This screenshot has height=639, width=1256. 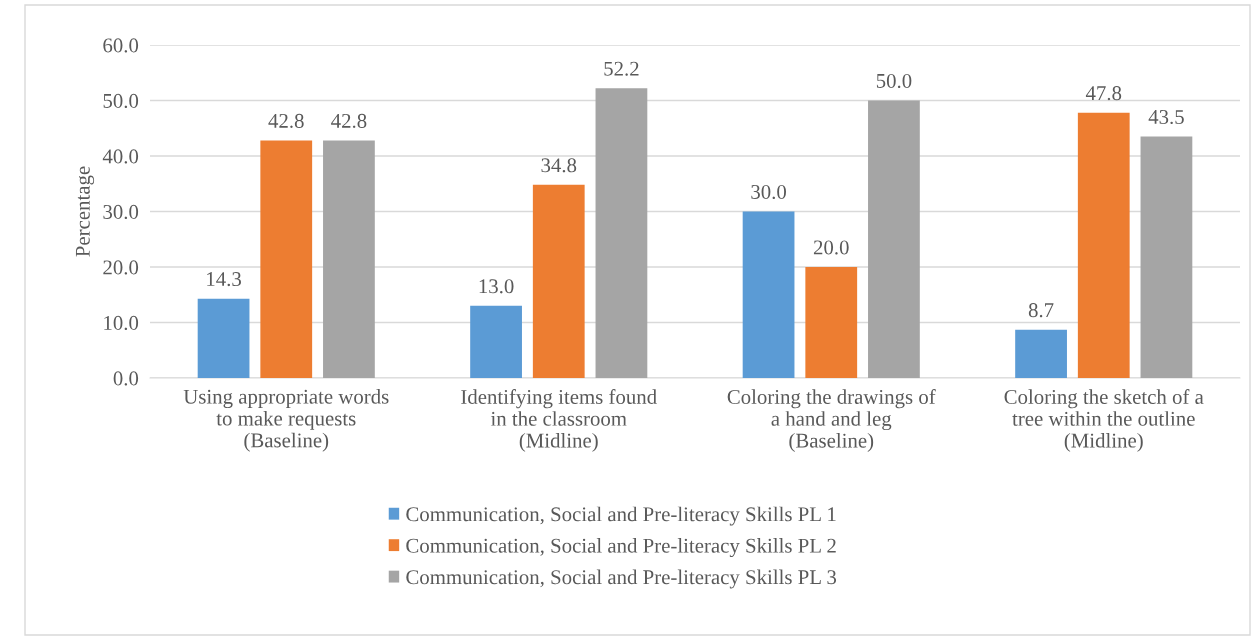 What do you see at coordinates (121, 101) in the screenshot?
I see `y-tick-label: 50.0` at bounding box center [121, 101].